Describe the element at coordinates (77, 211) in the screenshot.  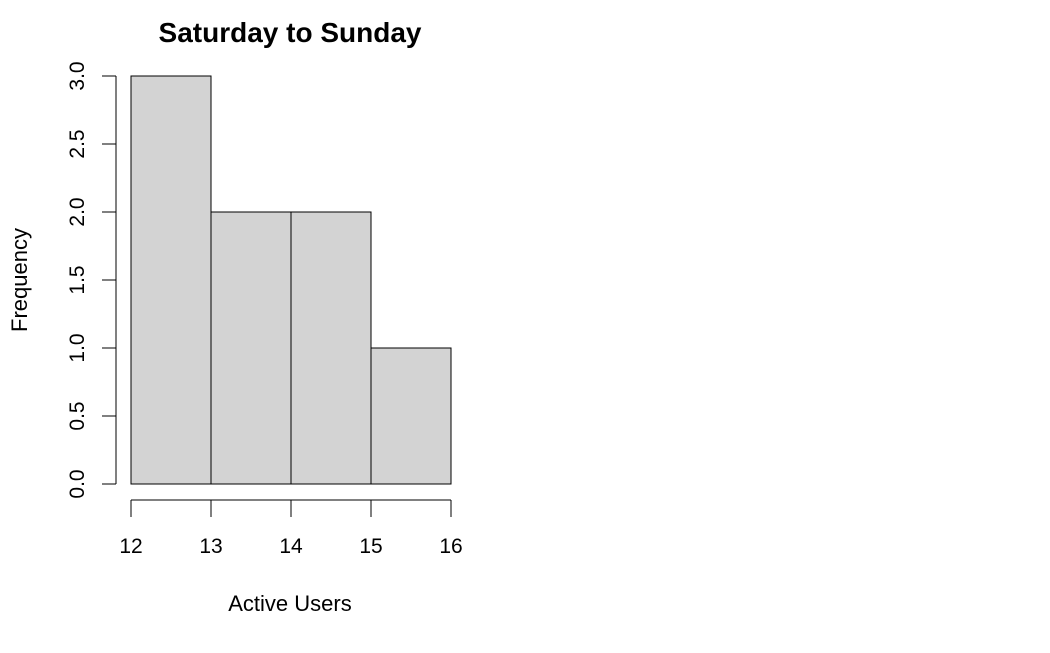
I see `y-tick-label: 2.0` at that location.